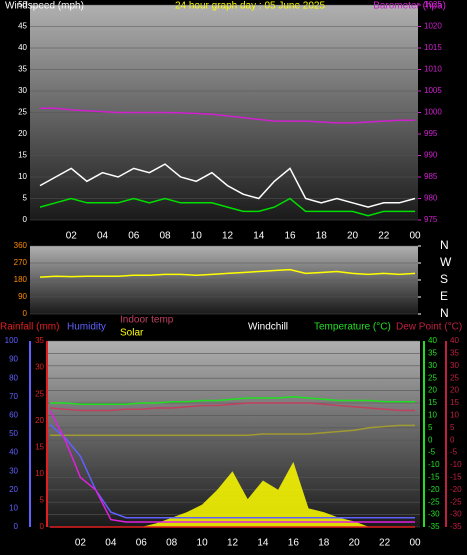 This screenshot has height=555, width=467. What do you see at coordinates (433, 4) in the screenshot?
I see `y2-tick-label: 1025` at bounding box center [433, 4].